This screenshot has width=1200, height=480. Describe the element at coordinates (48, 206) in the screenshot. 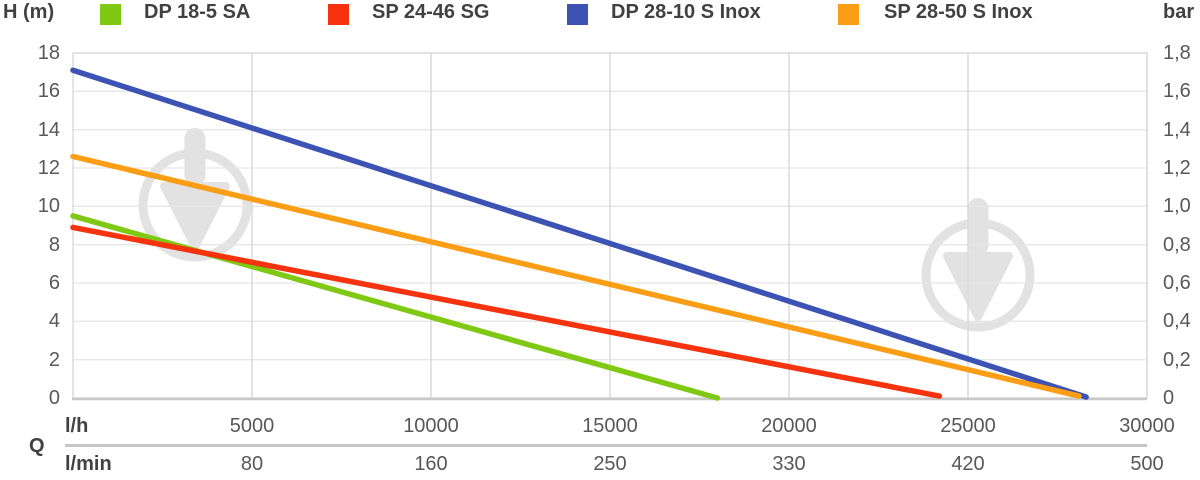

I see `y-tick-left: 10` at that location.